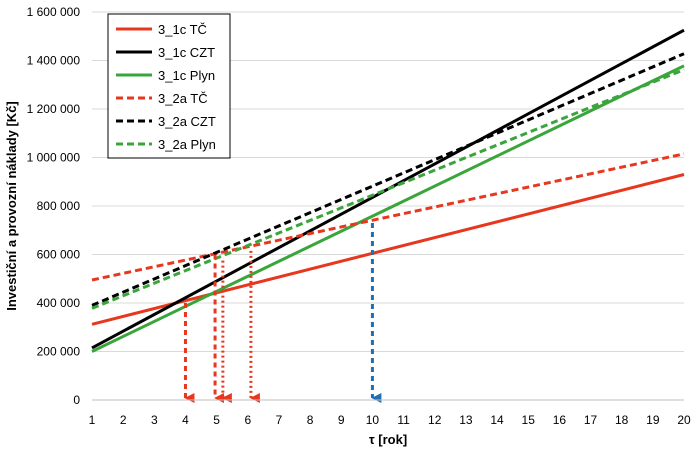 The height and width of the screenshot is (450, 700). I want to click on x-tick-label: 16, so click(560, 420).